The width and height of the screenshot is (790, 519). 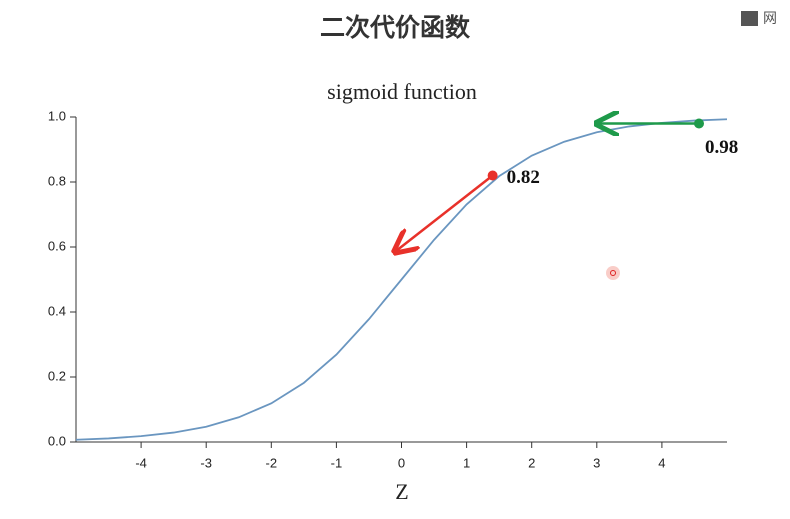 What do you see at coordinates (57, 375) in the screenshot?
I see `y-tick-label: 0.2` at bounding box center [57, 375].